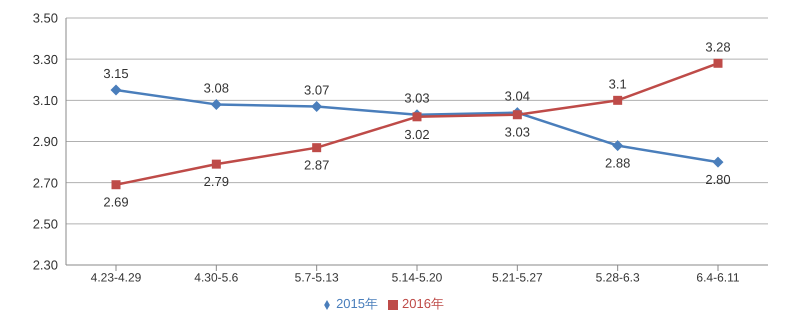 Image resolution: width=811 pixels, height=321 pixels. What do you see at coordinates (718, 180) in the screenshot?
I see `data-label: 2.80` at bounding box center [718, 180].